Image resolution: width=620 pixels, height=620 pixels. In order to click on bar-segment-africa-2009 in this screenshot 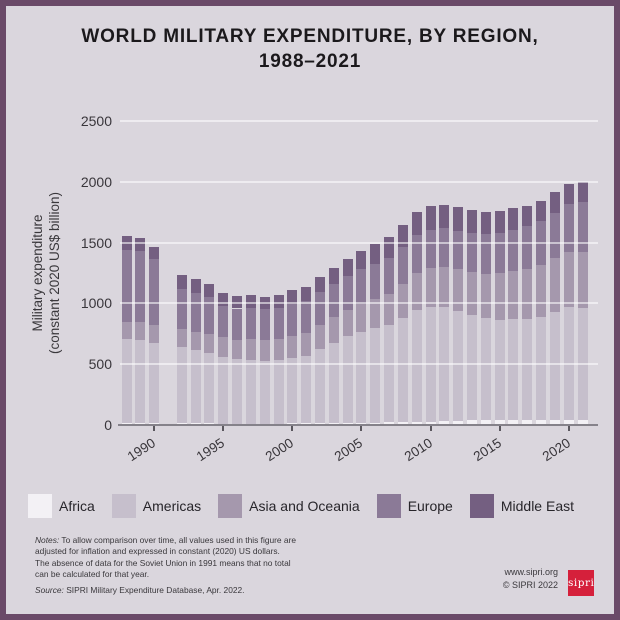, I will do `click(416, 423)`.